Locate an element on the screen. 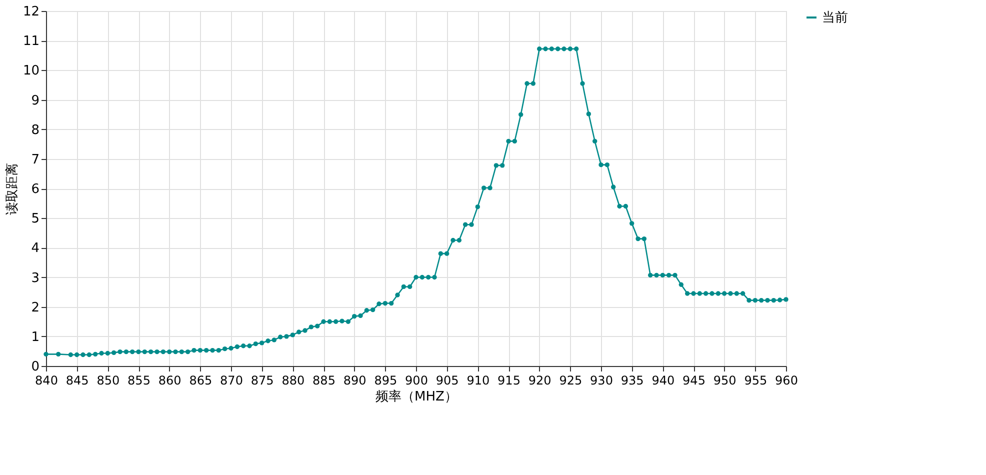  x-tick-label: 960 is located at coordinates (786, 381).